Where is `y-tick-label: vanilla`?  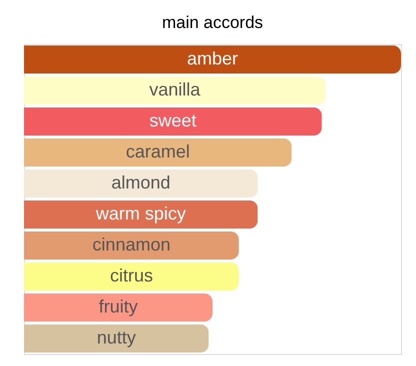
y-tick-label: vanilla is located at coordinates (175, 90).